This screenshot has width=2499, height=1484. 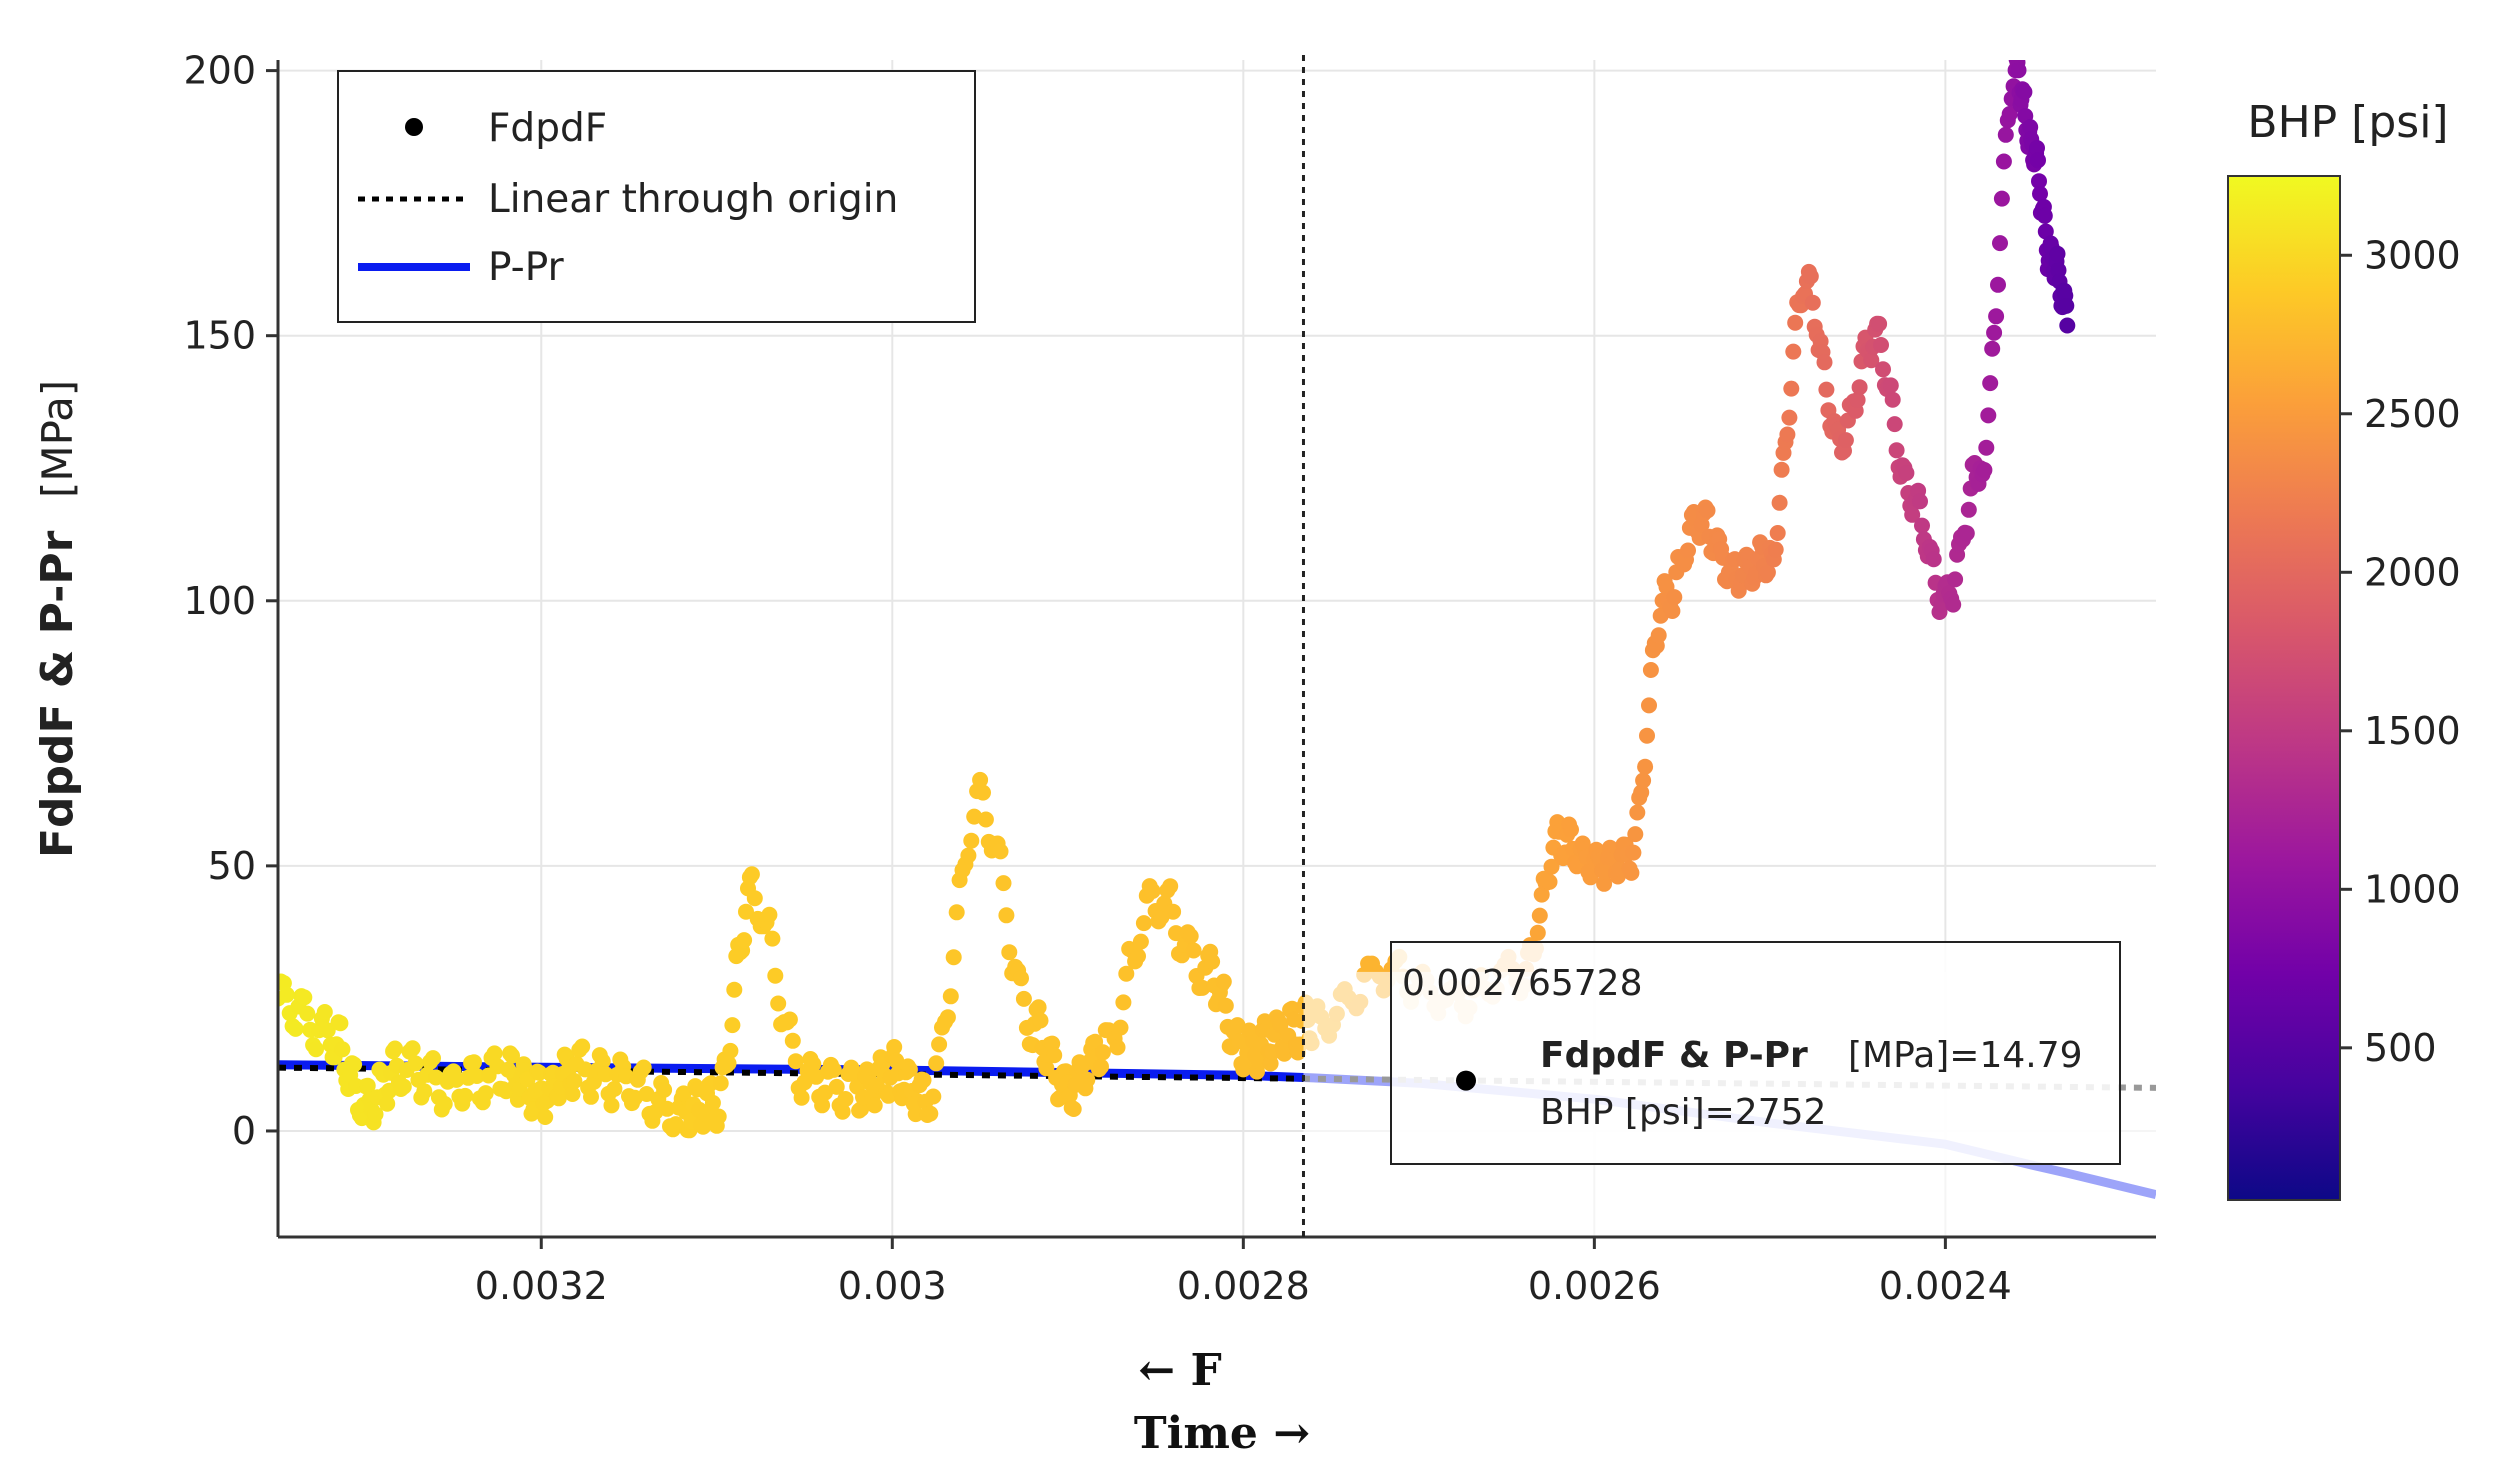 I want to click on x-axis-label-line2: Time →, so click(x=1222, y=1433).